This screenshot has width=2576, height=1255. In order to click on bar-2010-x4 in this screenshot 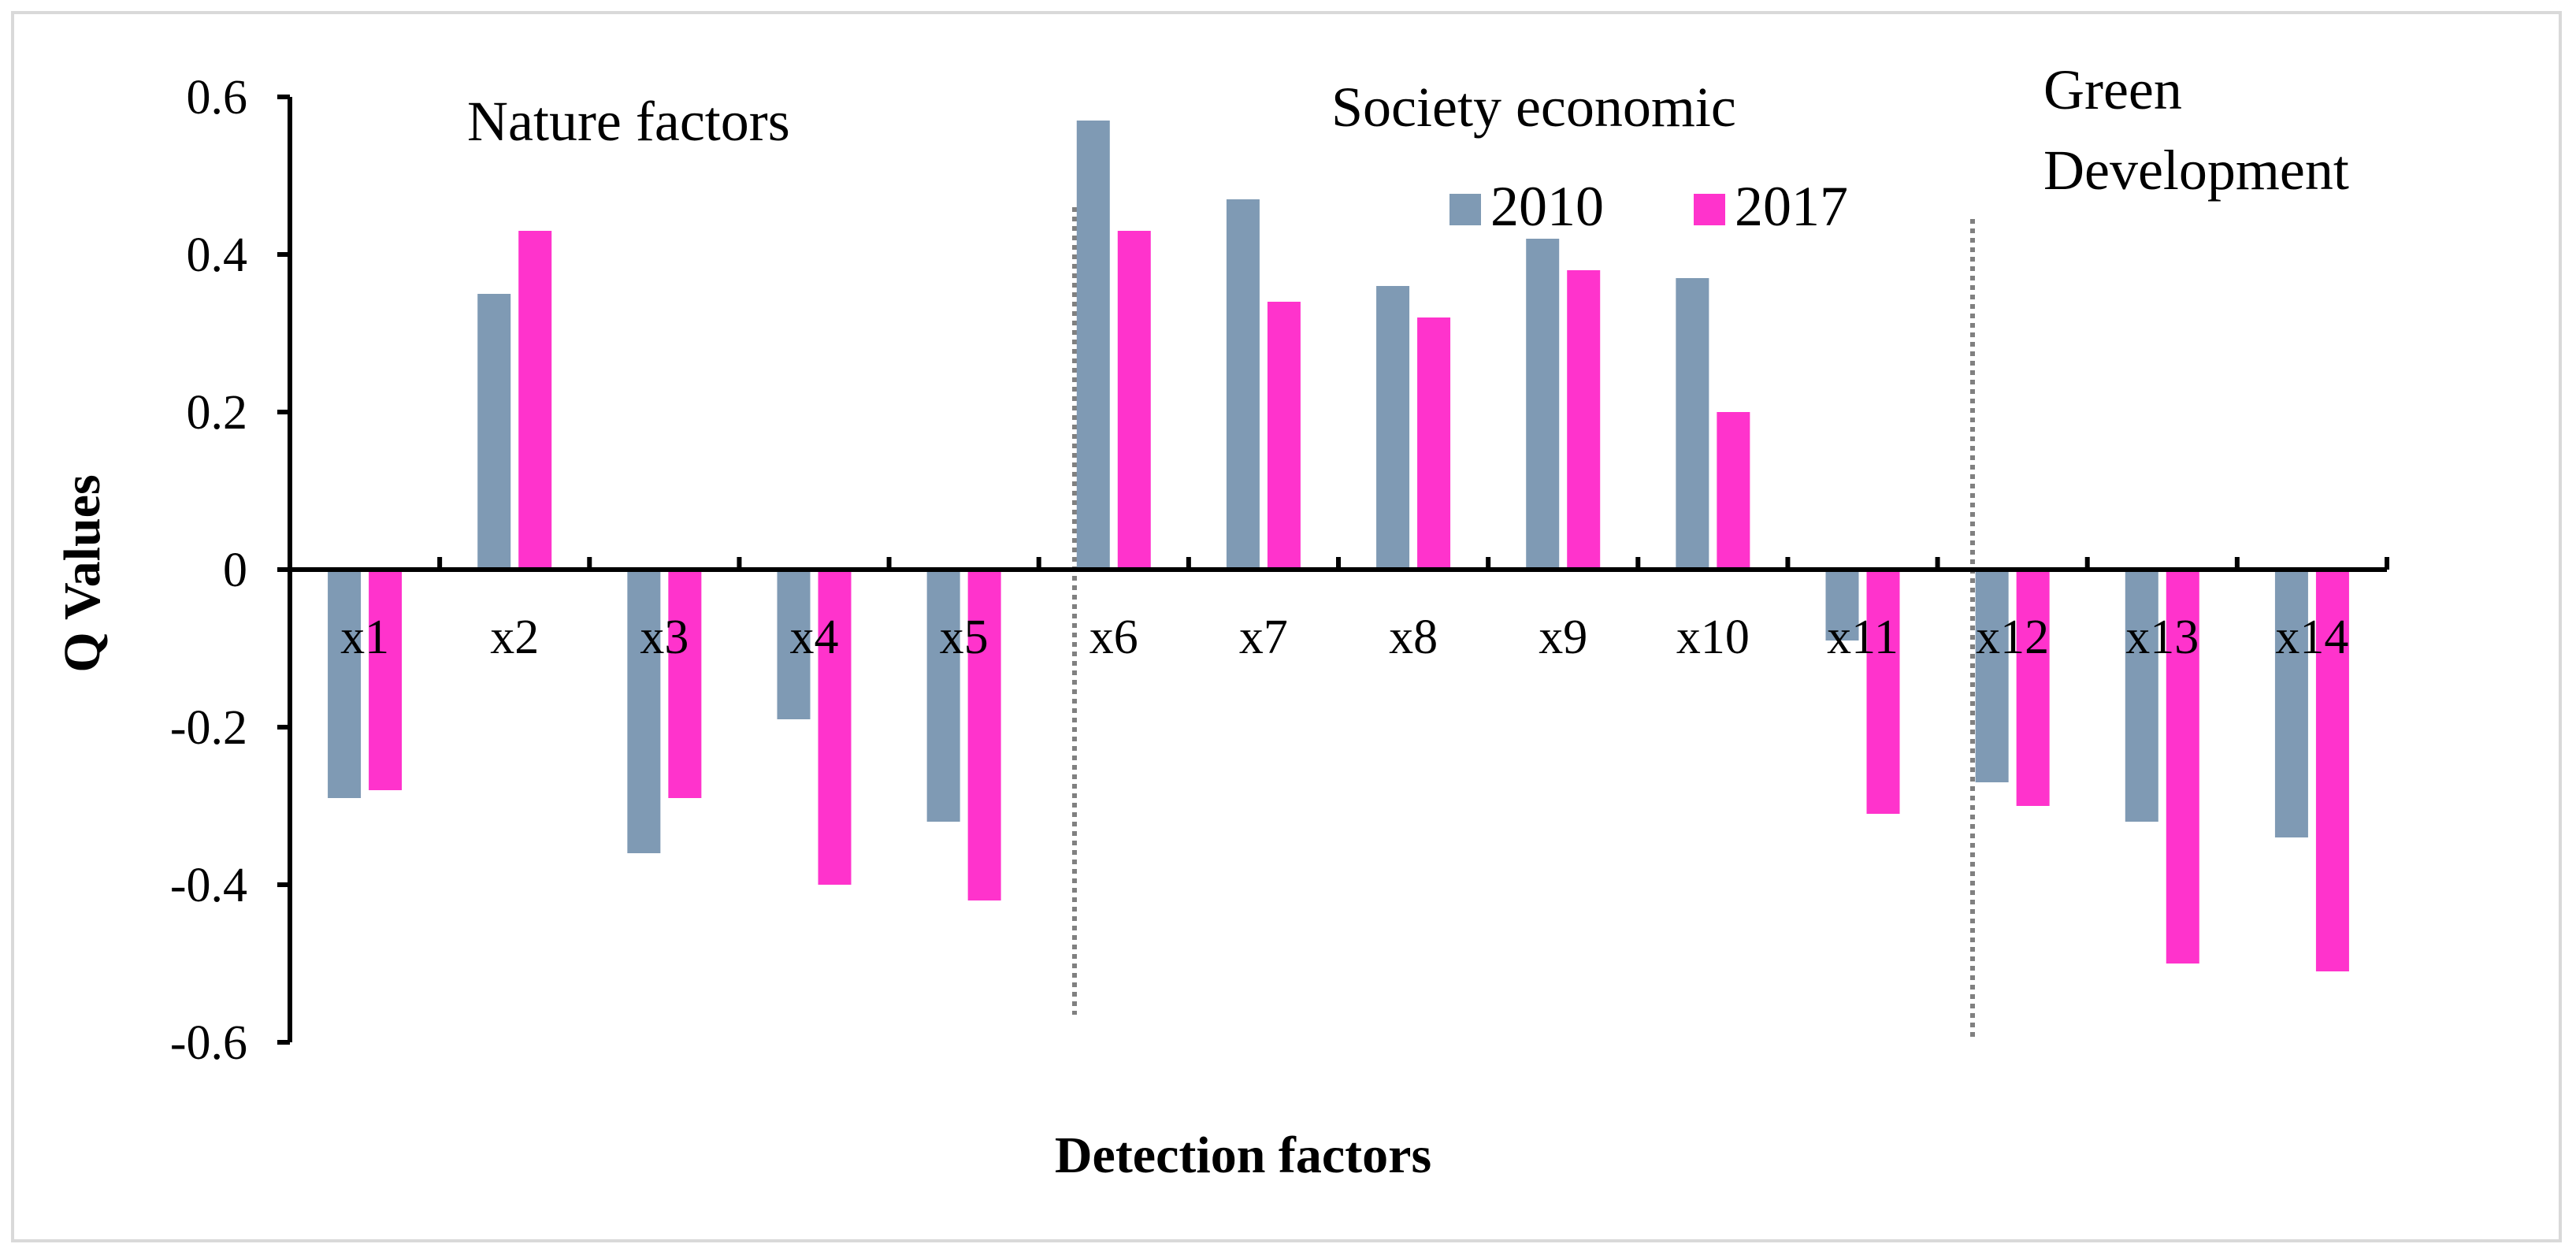, I will do `click(794, 644)`.